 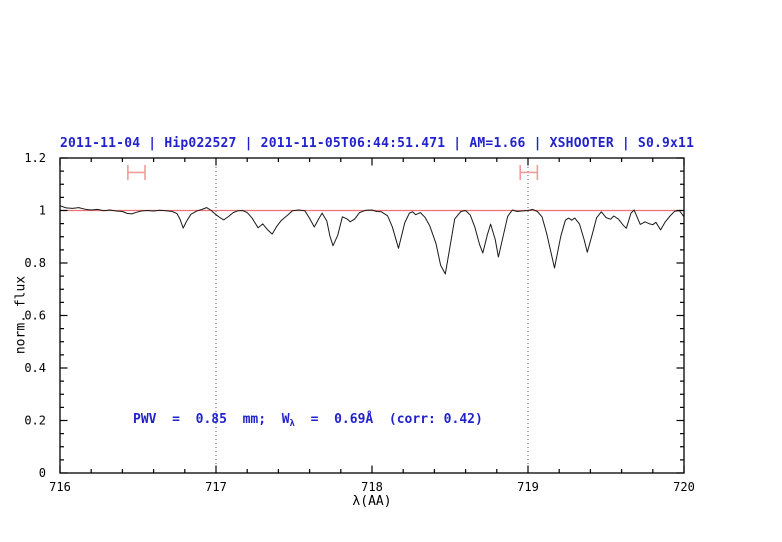 What do you see at coordinates (292, 424) in the screenshot?
I see `lambda-subscript: λ` at bounding box center [292, 424].